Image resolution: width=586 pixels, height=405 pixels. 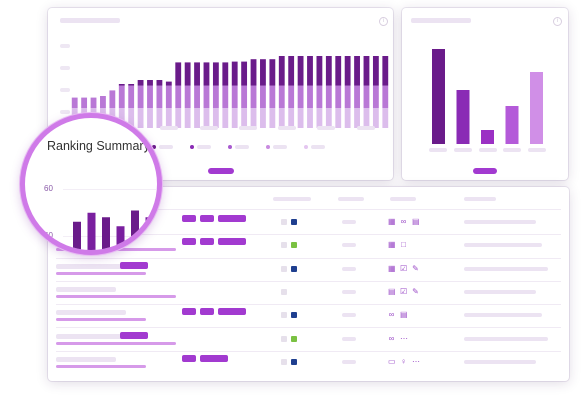 I want to click on main-bar-chart, so click(x=230, y=92).